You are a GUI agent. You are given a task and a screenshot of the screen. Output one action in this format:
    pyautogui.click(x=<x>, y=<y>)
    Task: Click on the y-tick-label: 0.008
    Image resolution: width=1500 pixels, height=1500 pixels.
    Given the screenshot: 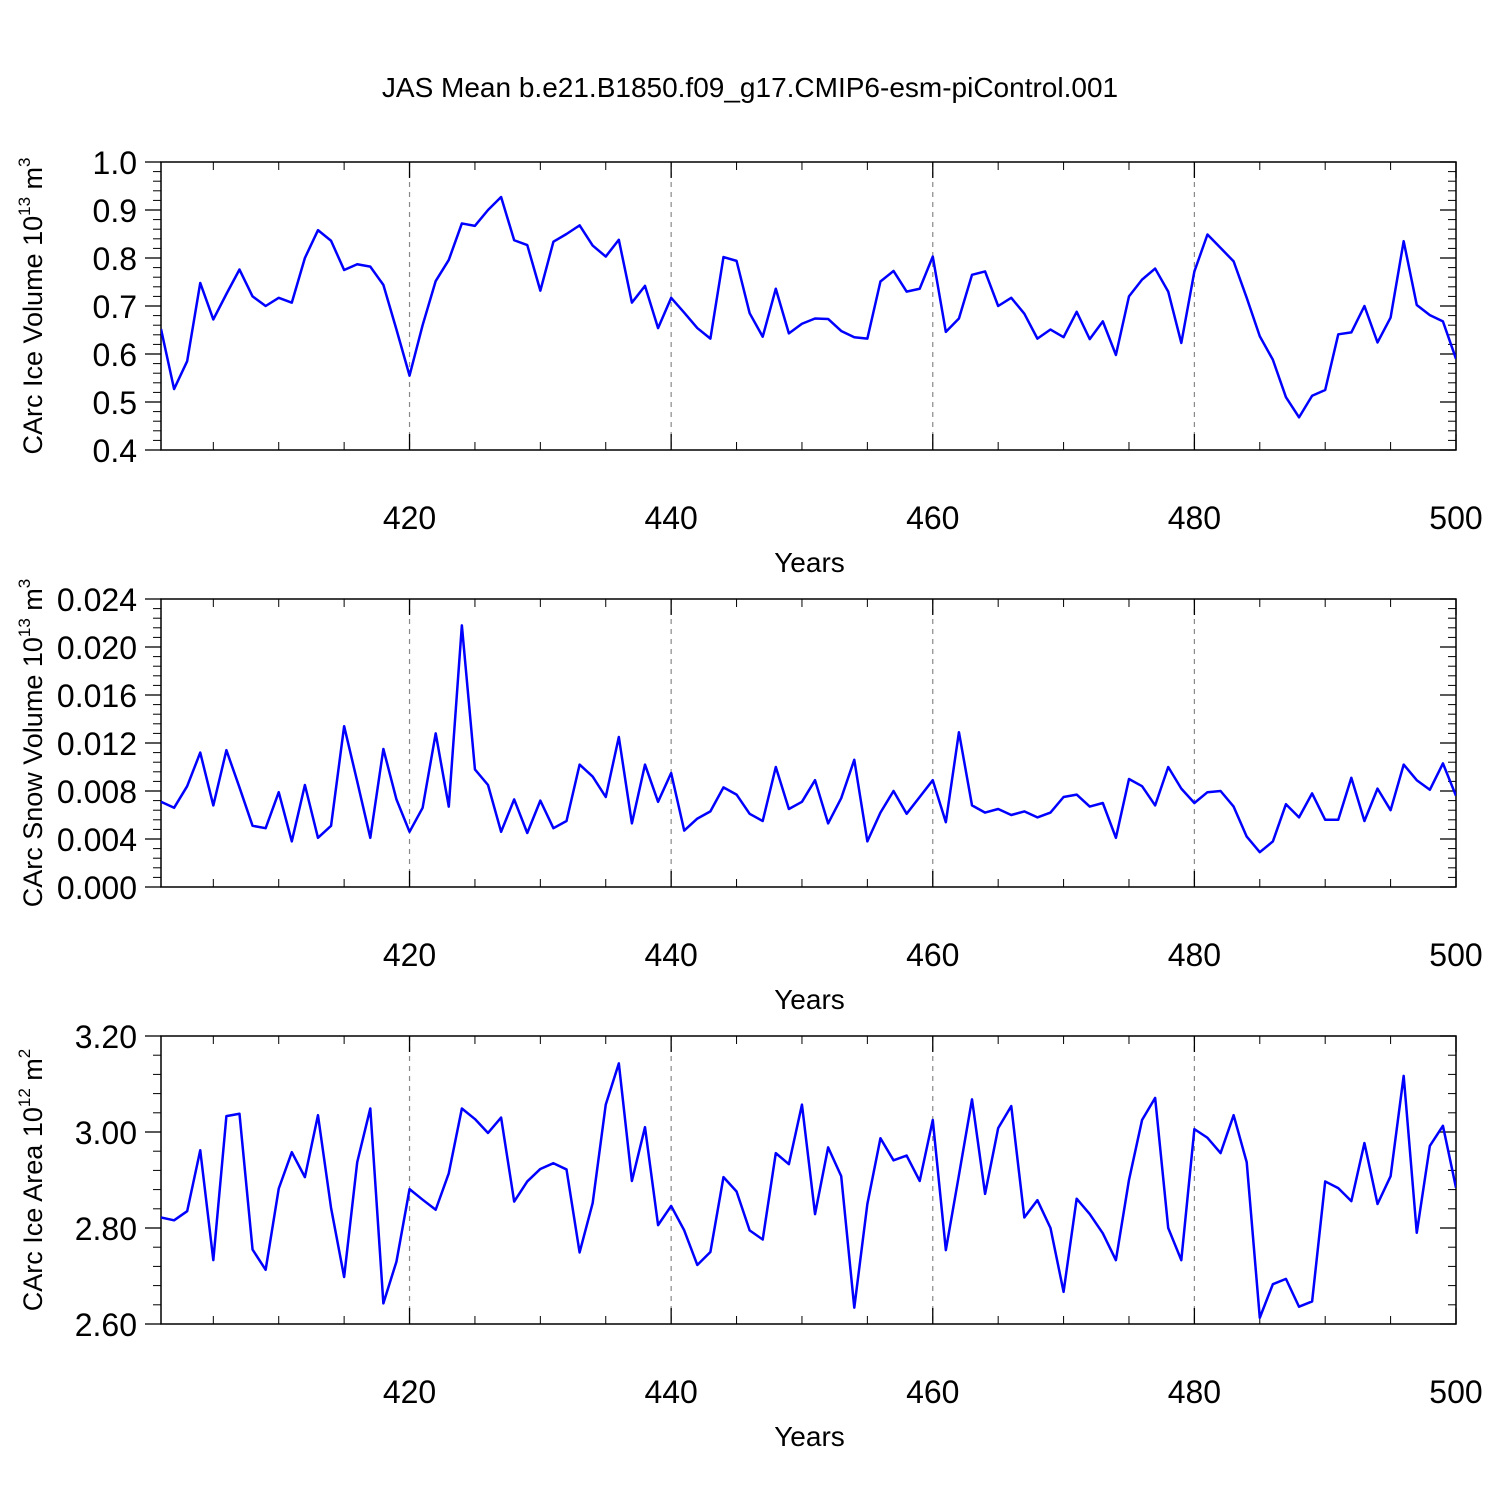 What is the action you would take?
    pyautogui.click(x=97, y=792)
    